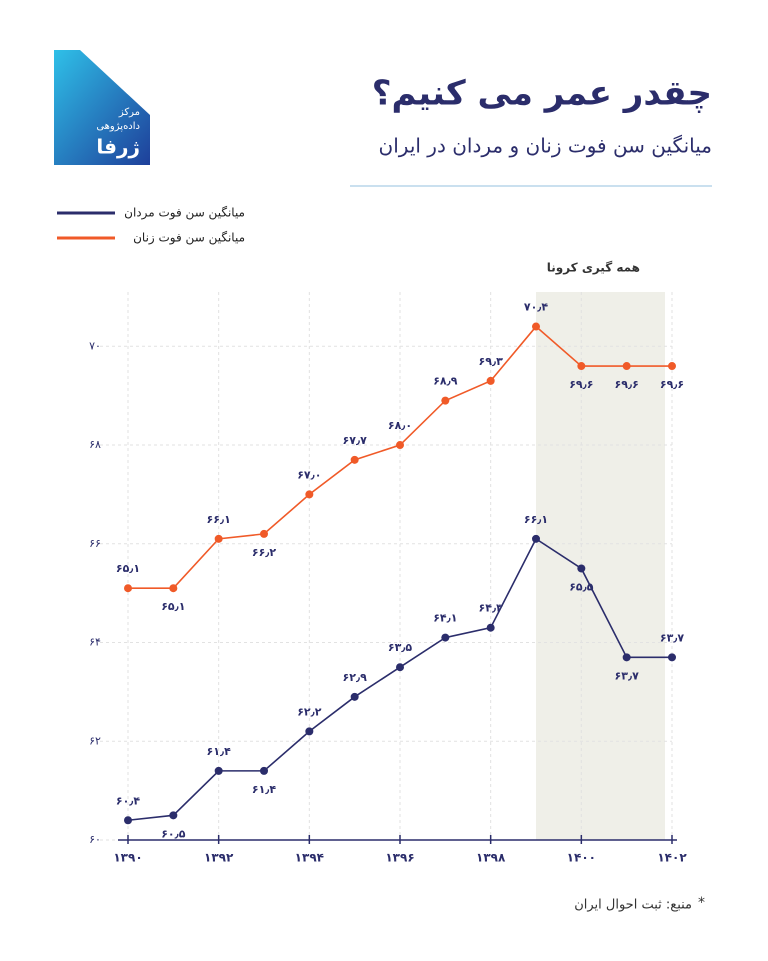 This screenshot has width=768, height=961. I want to click on source: منبع: ثبت احوال ایران, so click(633, 905).